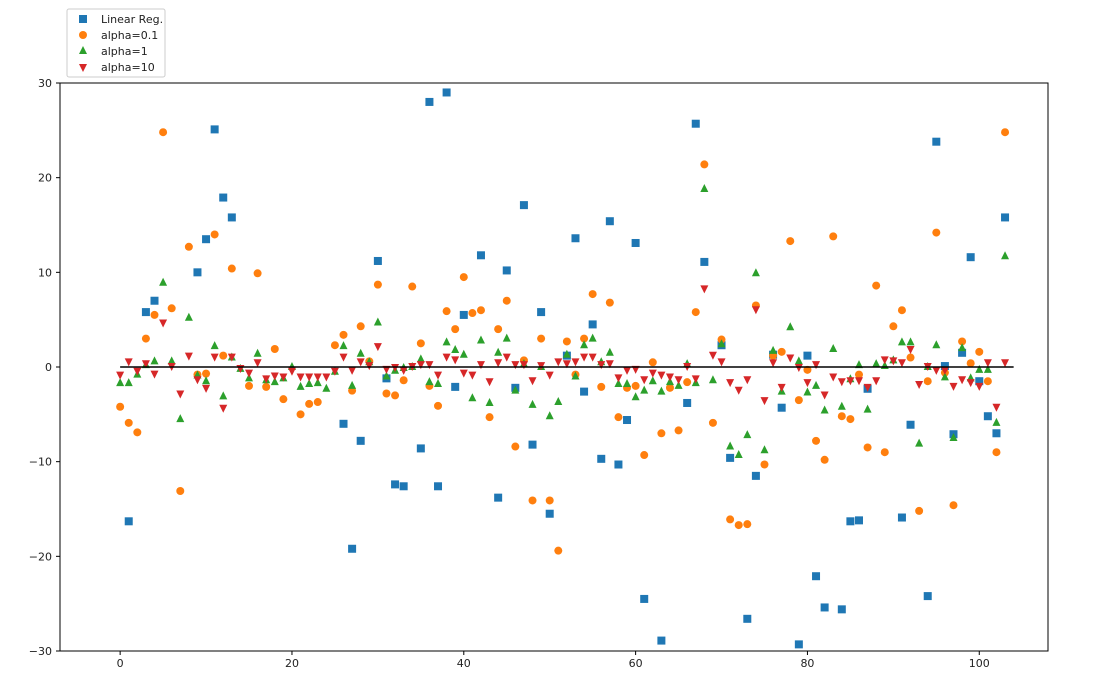 Image resolution: width=1114 pixels, height=687 pixels. Describe the element at coordinates (132, 19) in the screenshot. I see `legend-label: Linear Reg.` at that location.